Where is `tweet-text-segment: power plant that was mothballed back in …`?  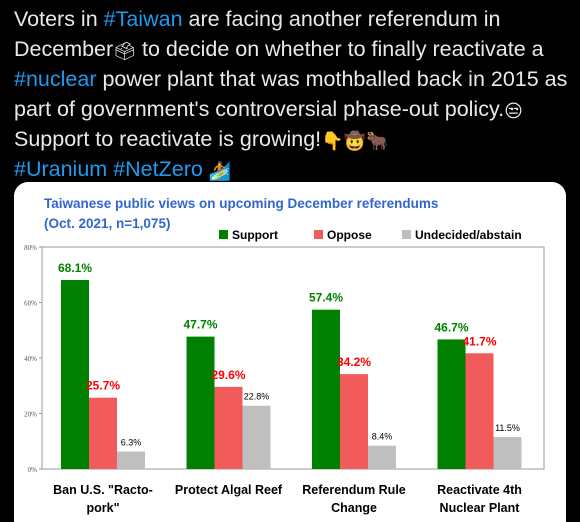 tweet-text-segment: power plant that was mothballed back in … is located at coordinates (291, 94).